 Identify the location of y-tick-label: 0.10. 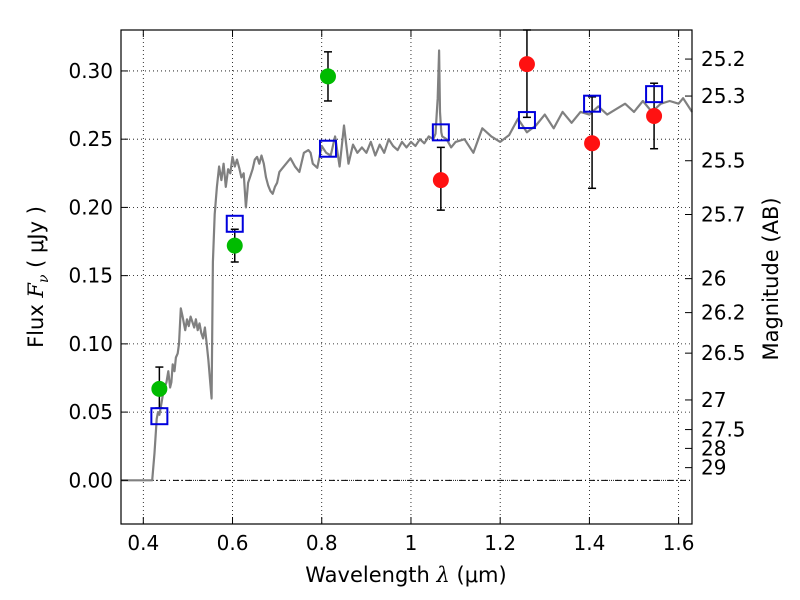
(90, 344).